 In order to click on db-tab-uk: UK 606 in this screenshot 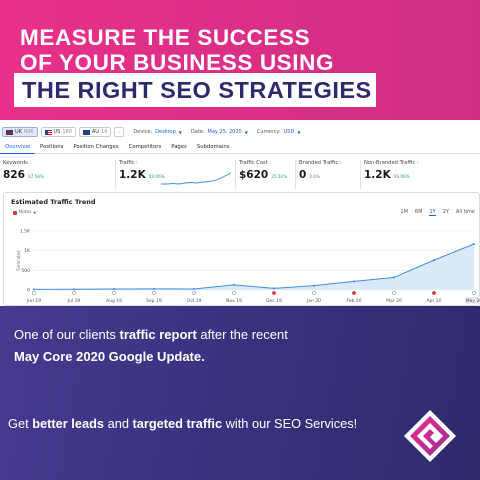, I will do `click(20, 132)`.